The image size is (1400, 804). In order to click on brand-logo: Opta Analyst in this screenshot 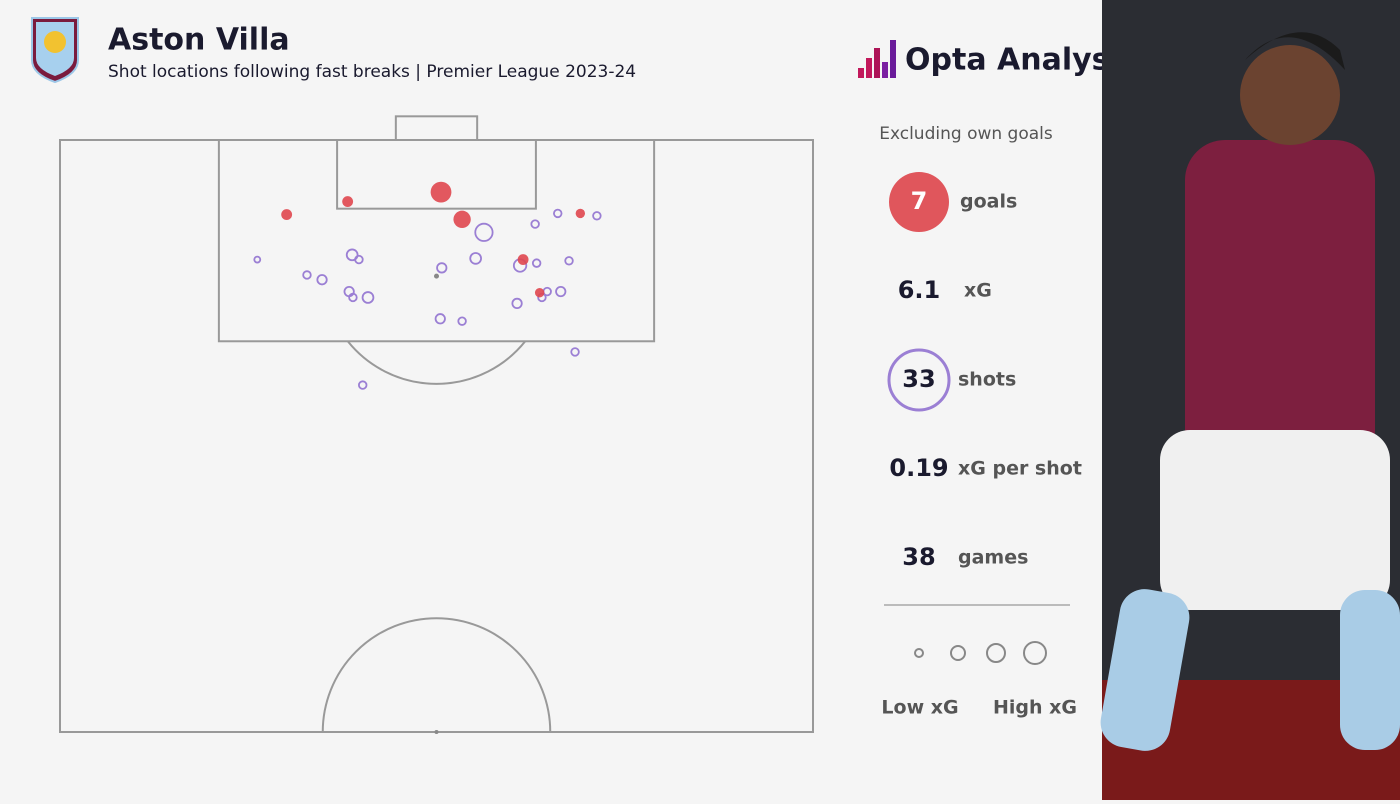, I will do `click(991, 59)`.